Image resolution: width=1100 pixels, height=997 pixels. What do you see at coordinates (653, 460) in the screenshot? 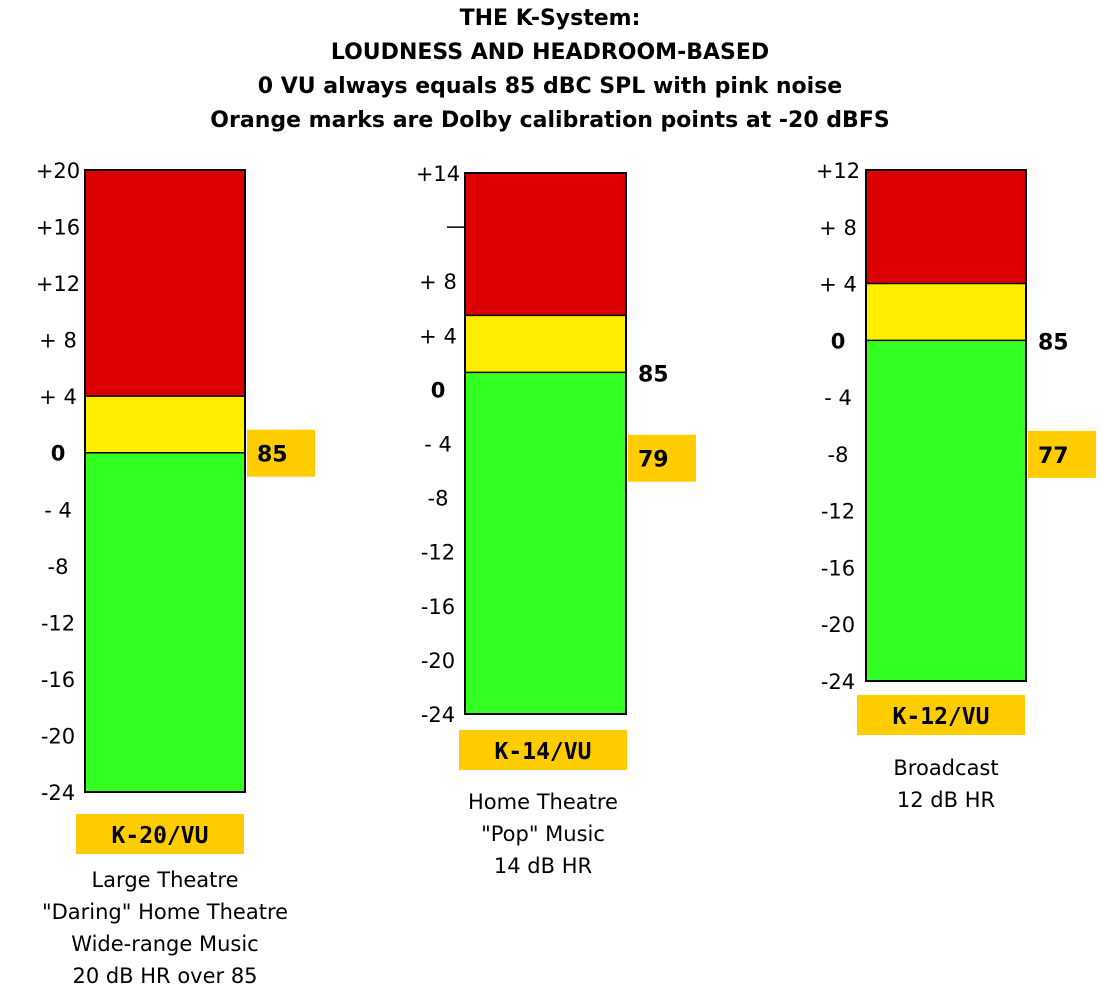
I see `k14-calibration-label: 79` at bounding box center [653, 460].